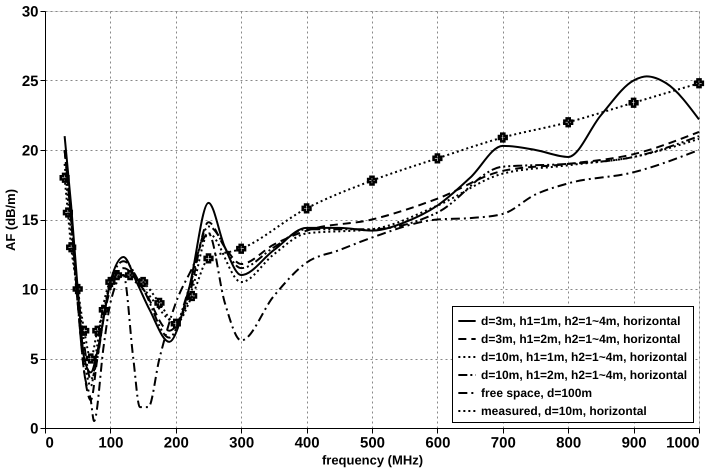  Describe the element at coordinates (569, 443) in the screenshot. I see `x-tick-label: 800` at that location.